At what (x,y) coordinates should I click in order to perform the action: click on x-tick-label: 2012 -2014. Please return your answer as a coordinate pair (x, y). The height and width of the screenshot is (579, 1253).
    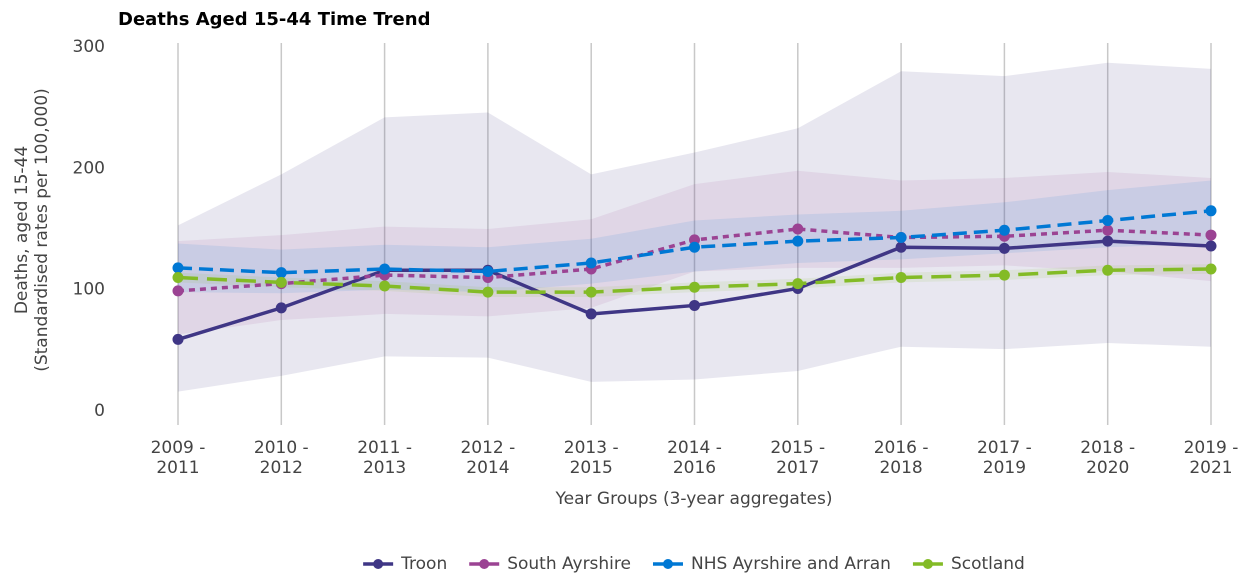
    Looking at the image, I should click on (487, 458).